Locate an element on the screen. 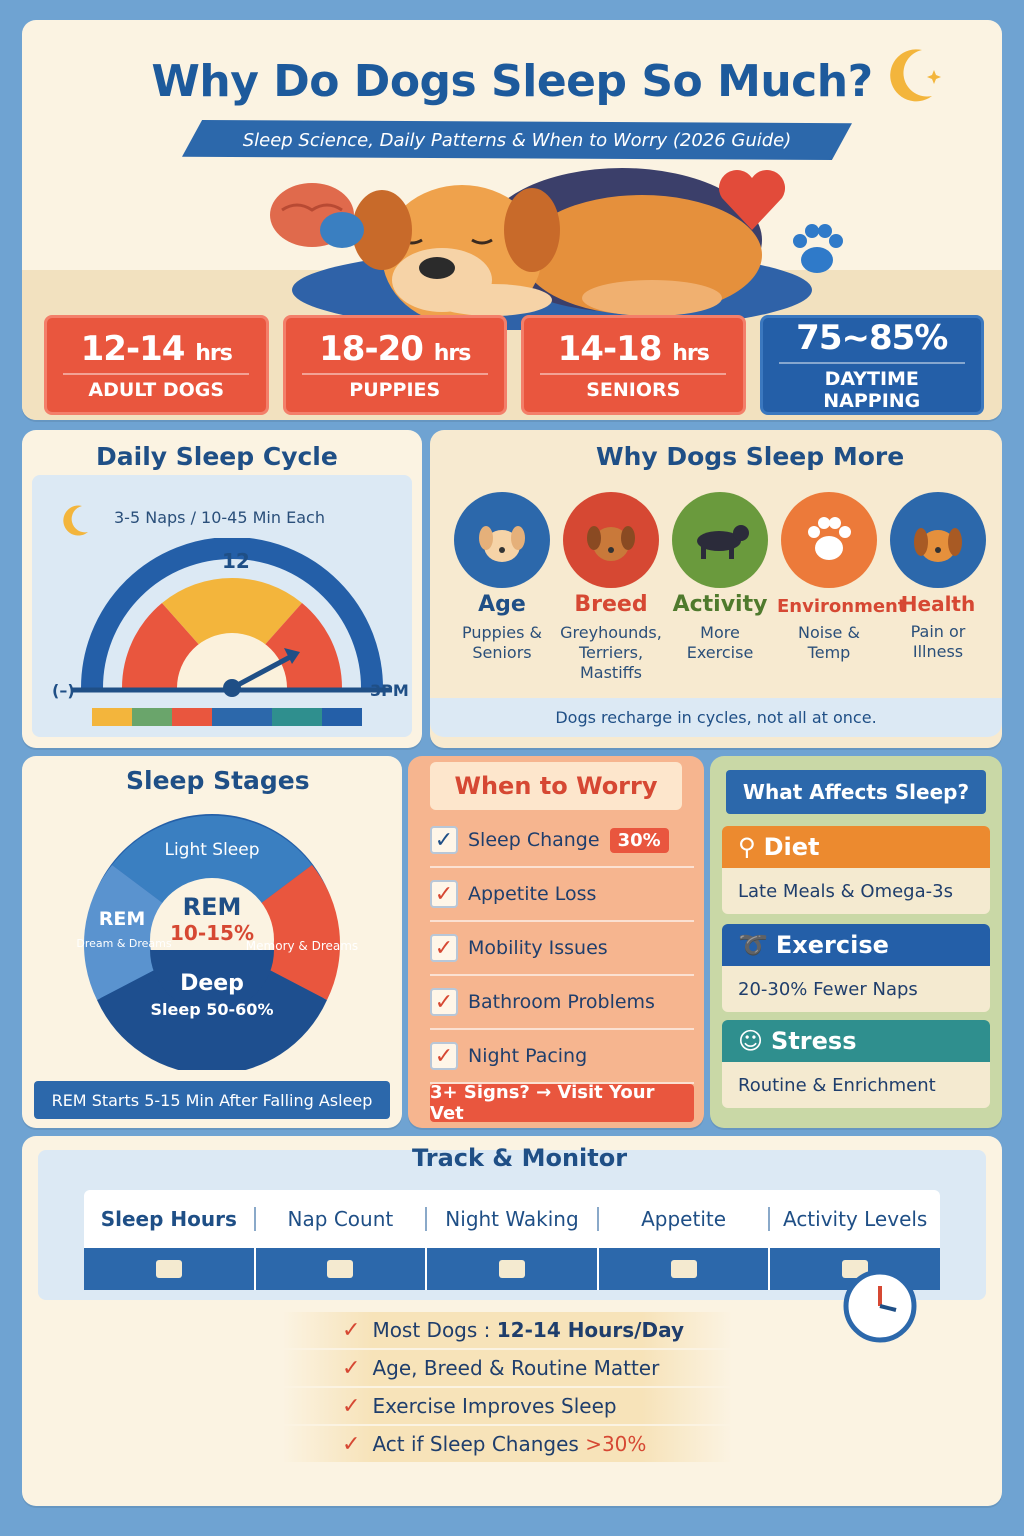 This screenshot has width=1024, height=1536. why-title: Why Dogs Sleep More is located at coordinates (750, 456).